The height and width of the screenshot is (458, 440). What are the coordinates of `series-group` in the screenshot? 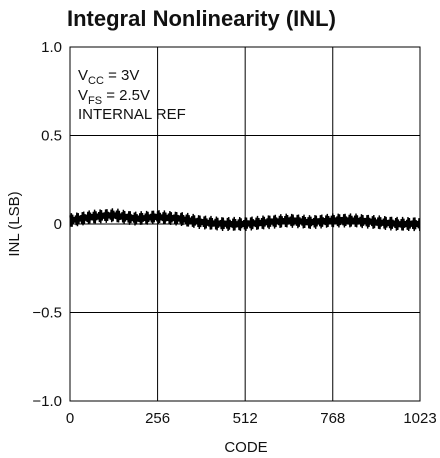 It's located at (245, 220).